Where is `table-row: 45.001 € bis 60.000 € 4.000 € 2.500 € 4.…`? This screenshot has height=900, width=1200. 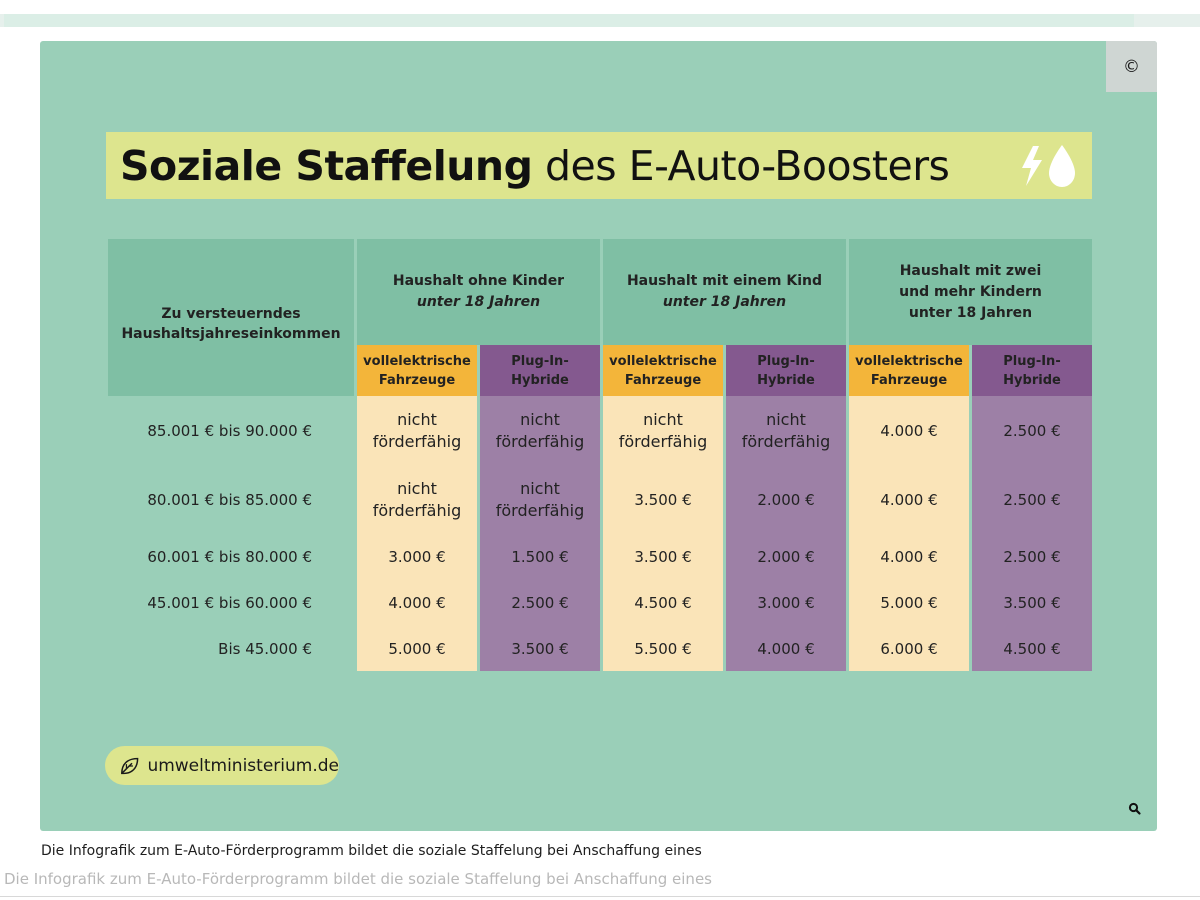 table-row: 45.001 € bis 60.000 € 4.000 € 2.500 € 4.… is located at coordinates (600, 603).